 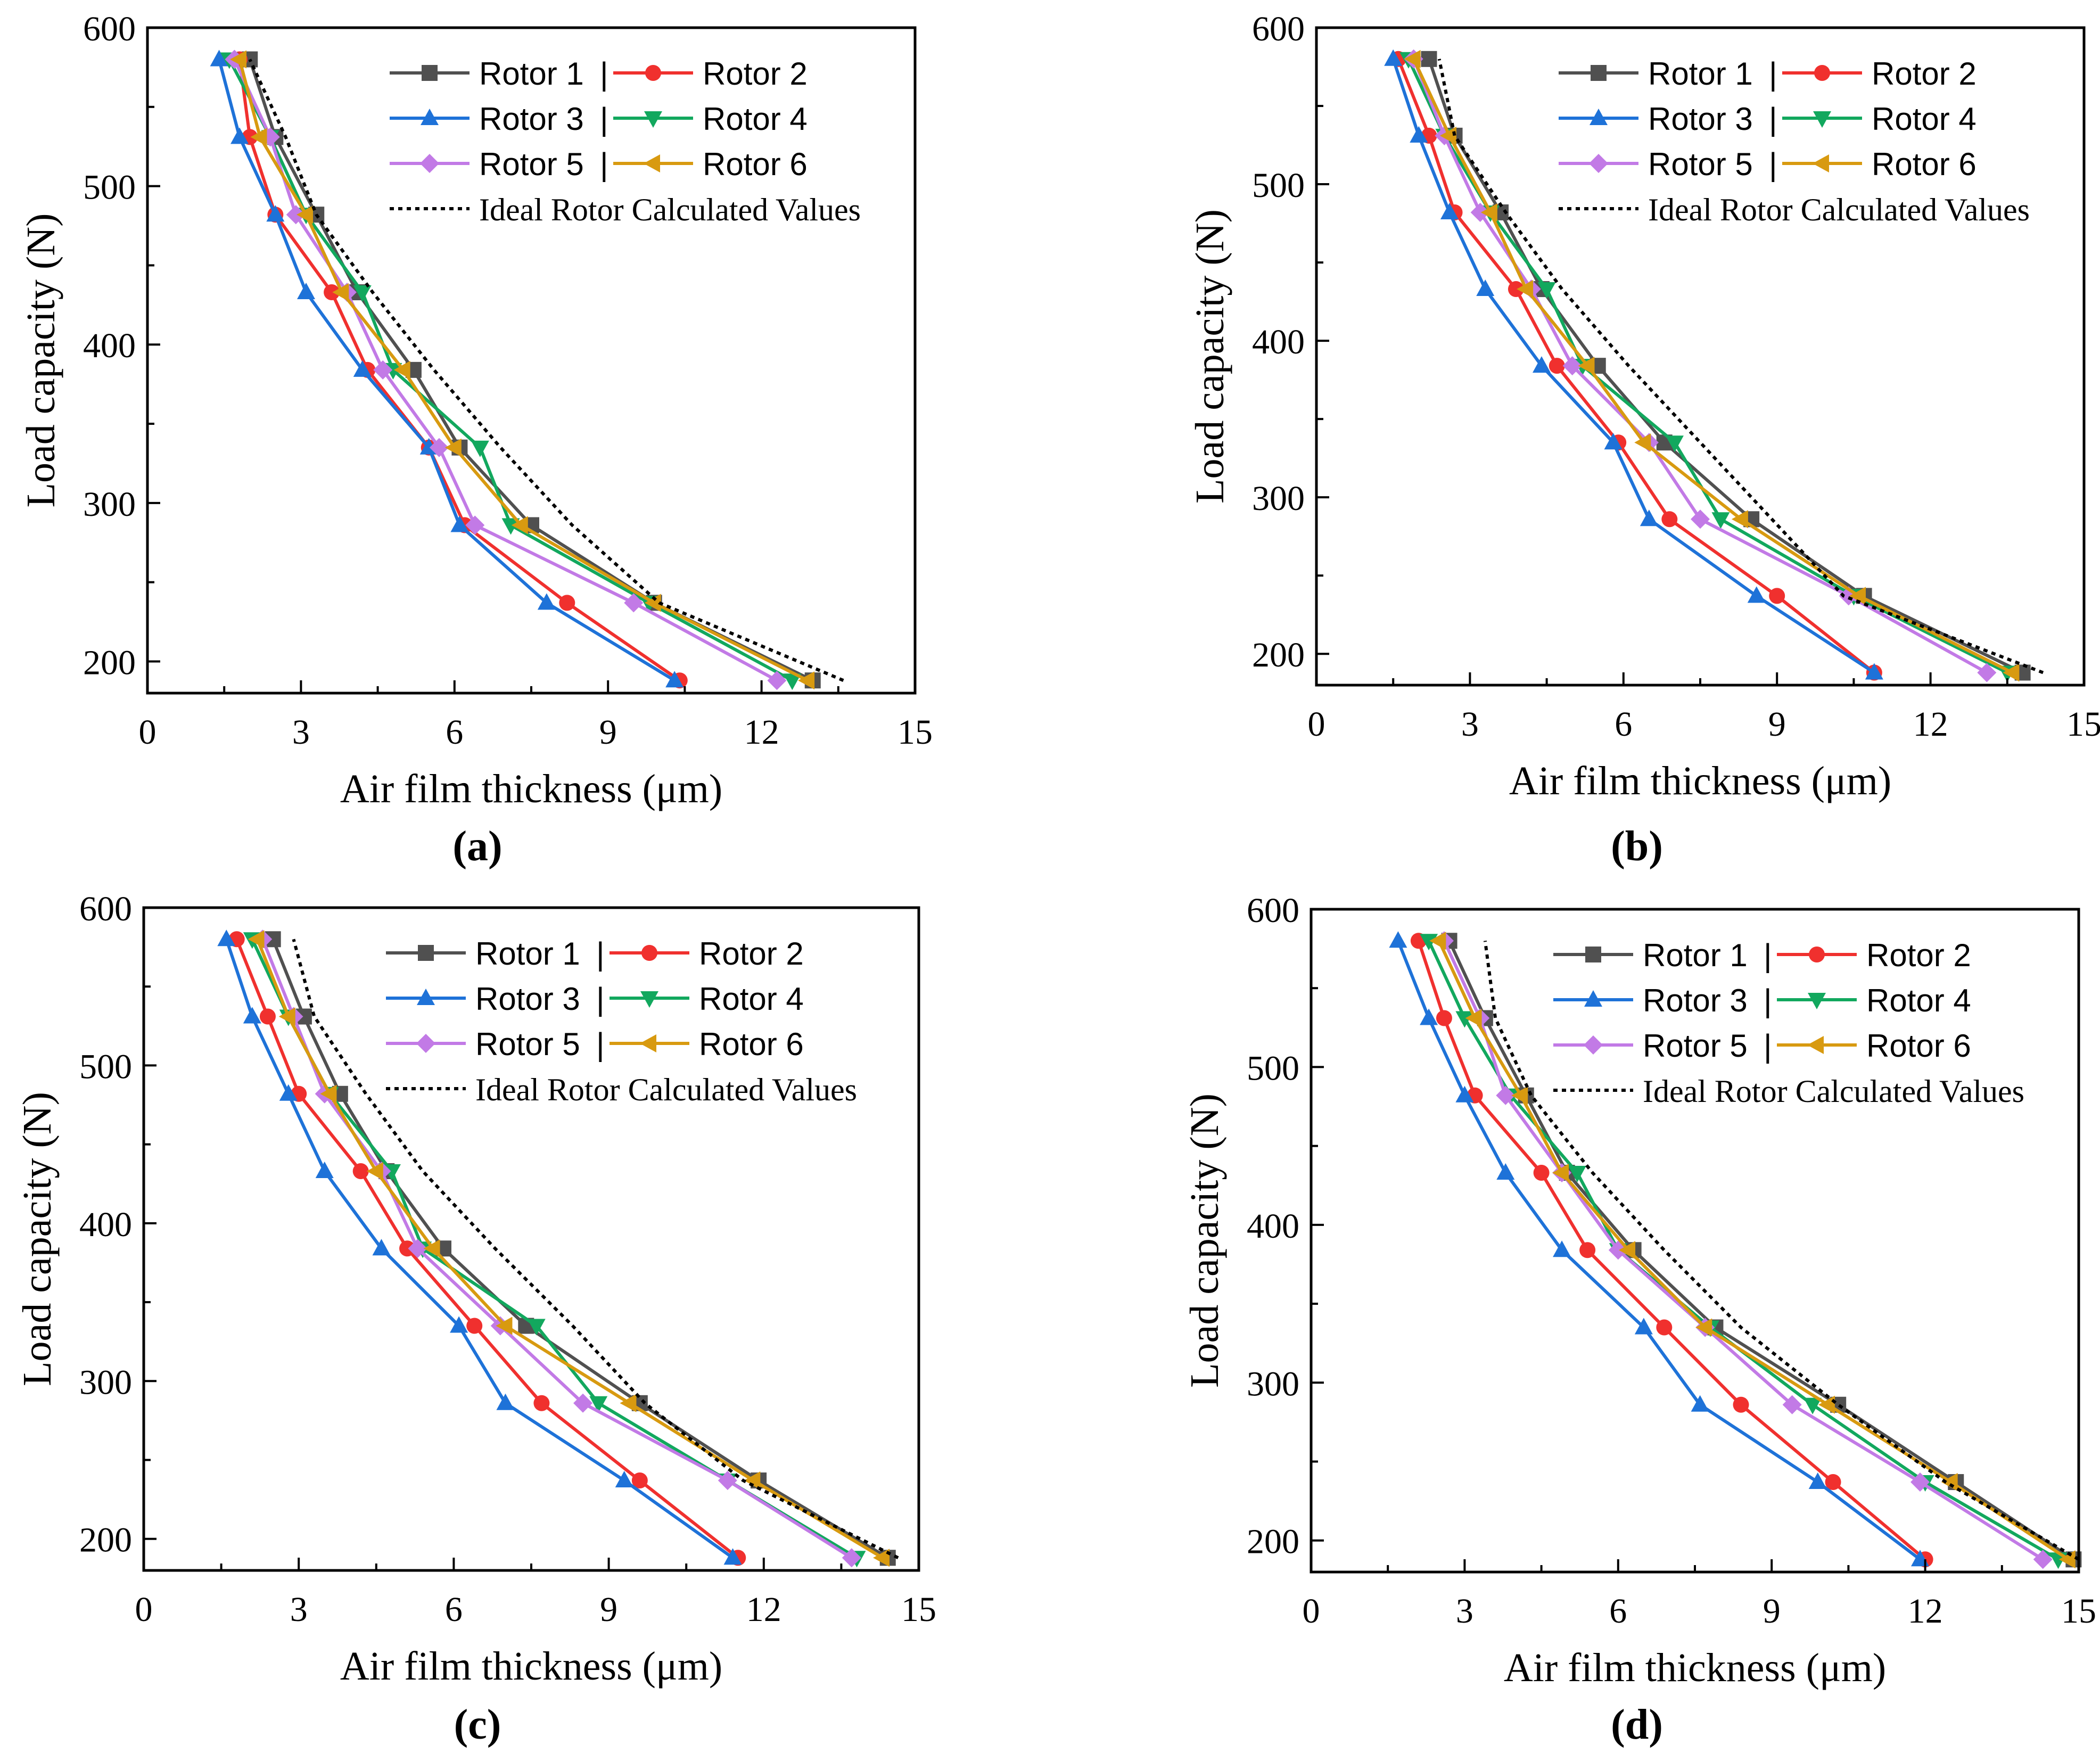 I want to click on legend-marker-rotor5, so click(x=1593, y=1045).